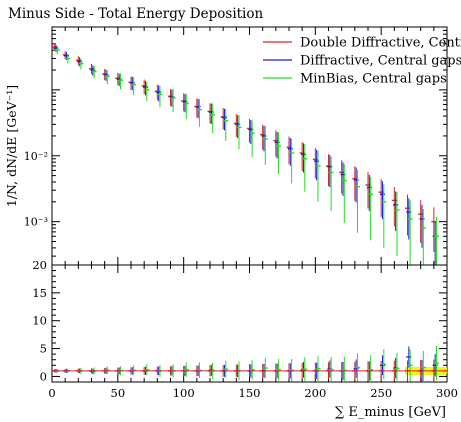 The width and height of the screenshot is (461, 422). What do you see at coordinates (381, 393) in the screenshot?
I see `x-tick-label: 250` at bounding box center [381, 393].